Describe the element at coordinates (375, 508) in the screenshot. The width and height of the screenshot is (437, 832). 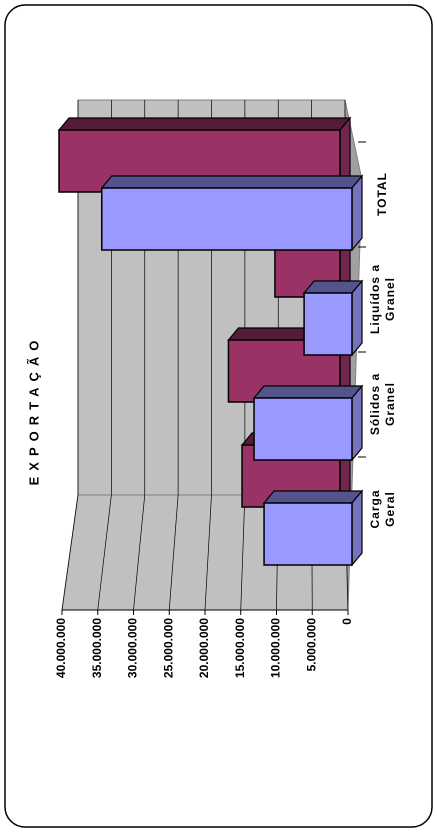
I see `label-line: Carga` at that location.